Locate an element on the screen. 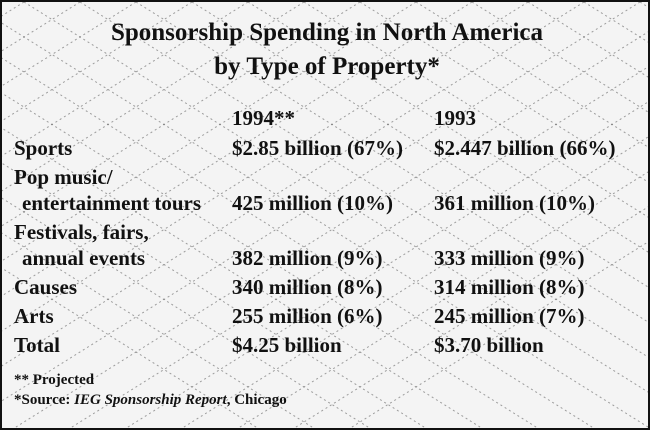 The width and height of the screenshot is (650, 430). value-1993-row-2: 333 million (9%) is located at coordinates (509, 258).